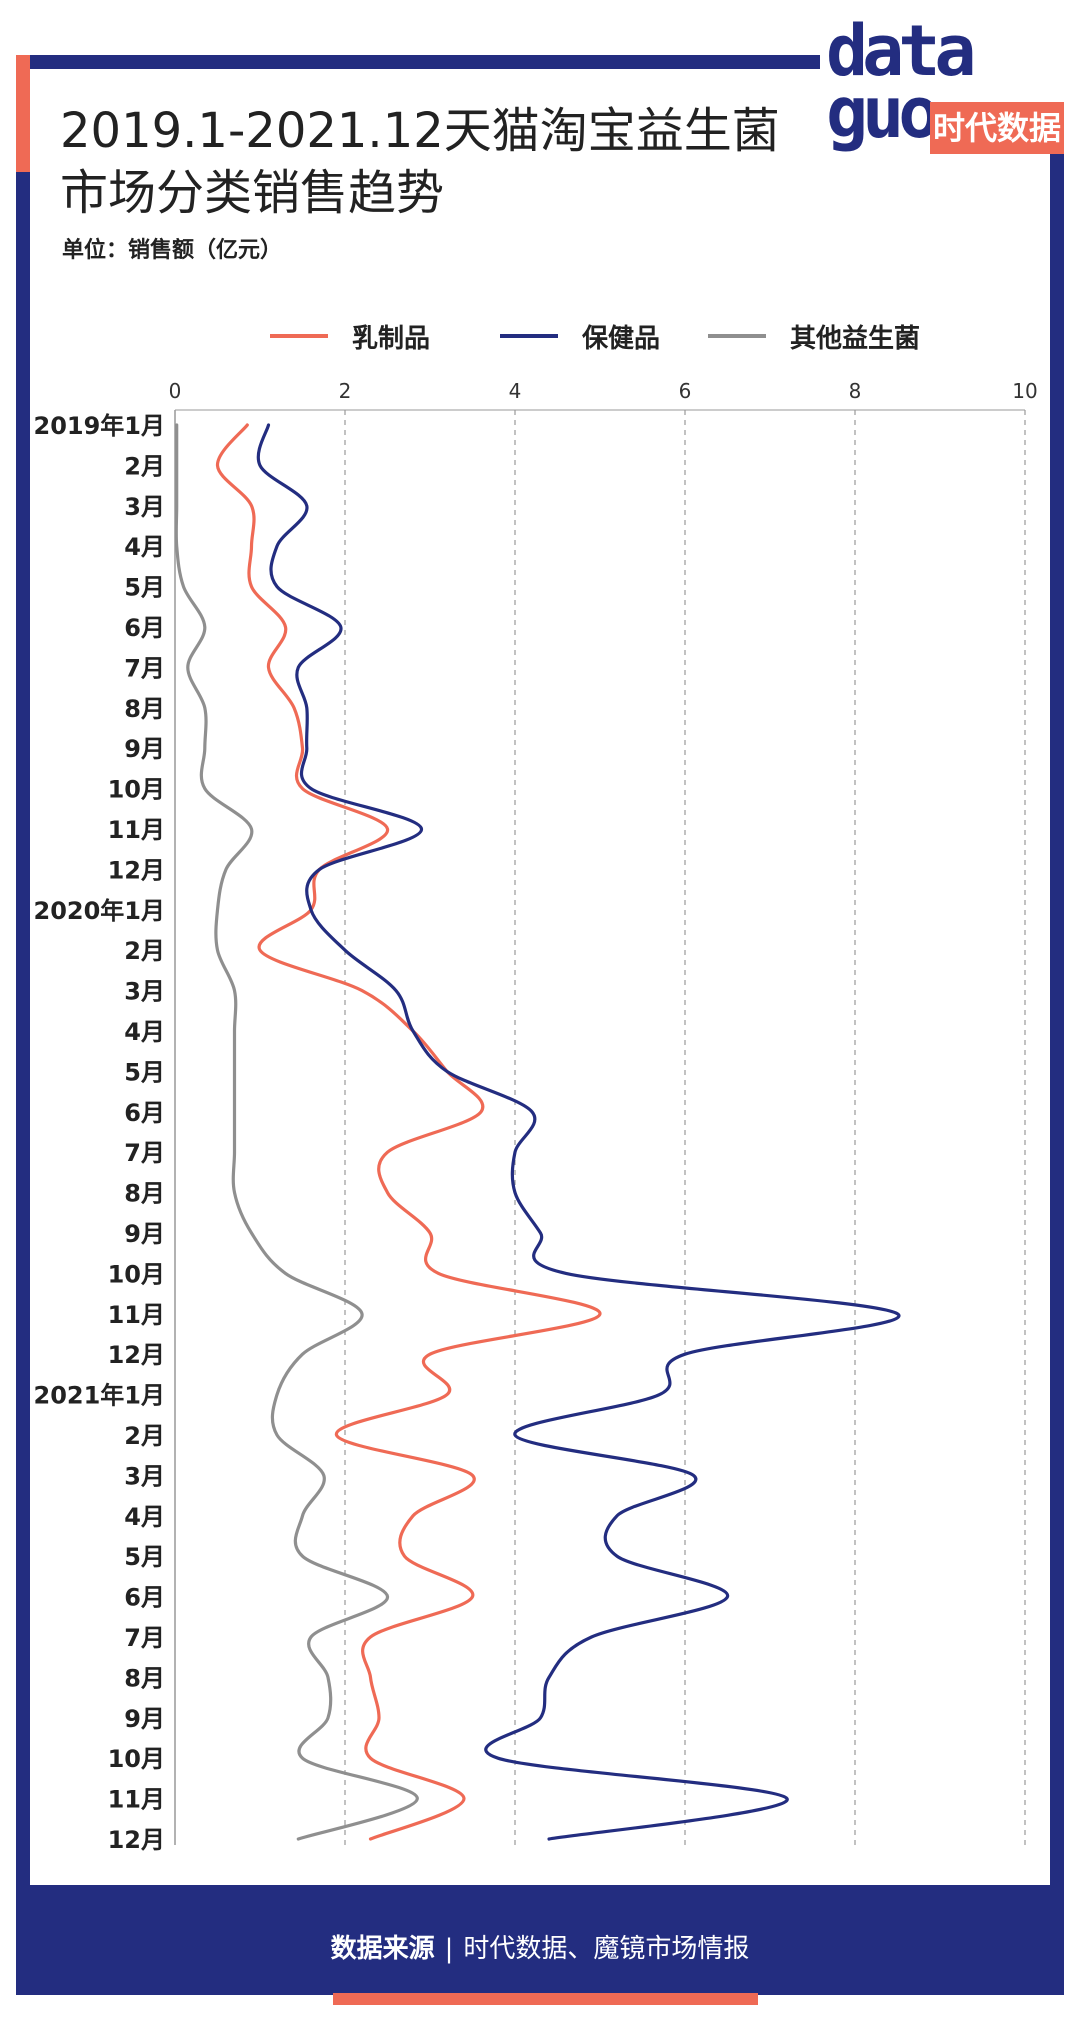 This screenshot has width=1080, height=2032. What do you see at coordinates (299, 336) in the screenshot?
I see `legend-swatch-dairy` at bounding box center [299, 336].